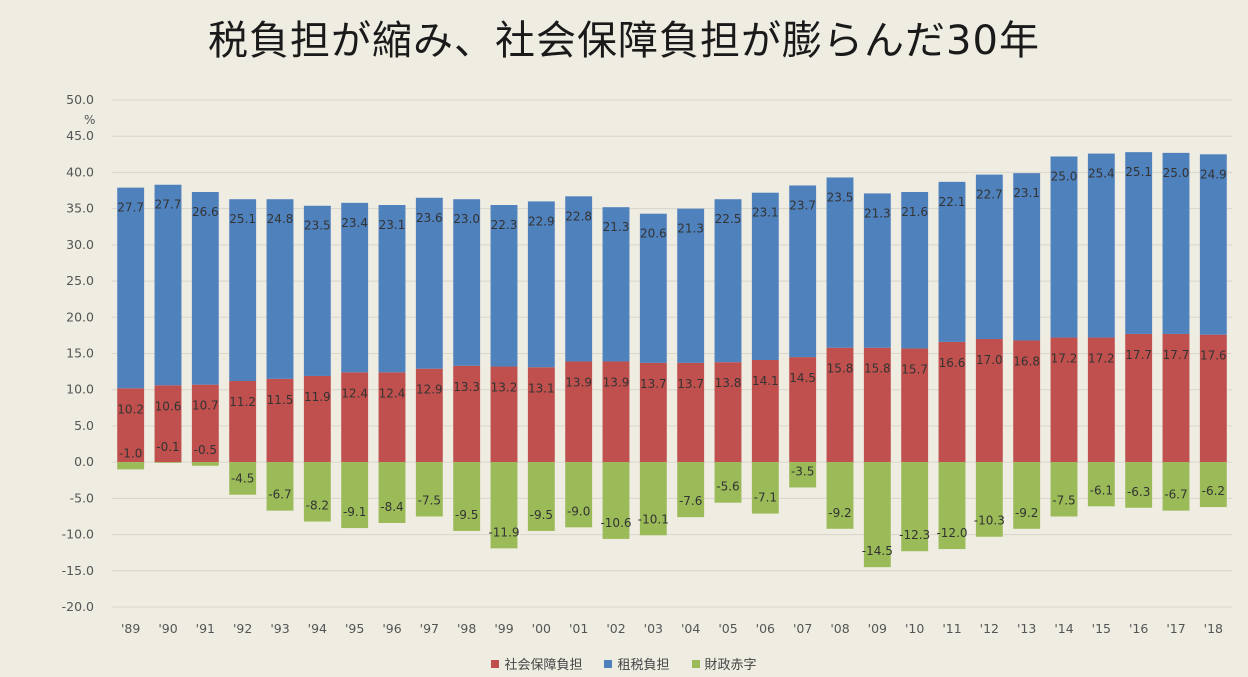  Describe the element at coordinates (578, 382) in the screenshot. I see `data-label-social-security: 13.9` at that location.